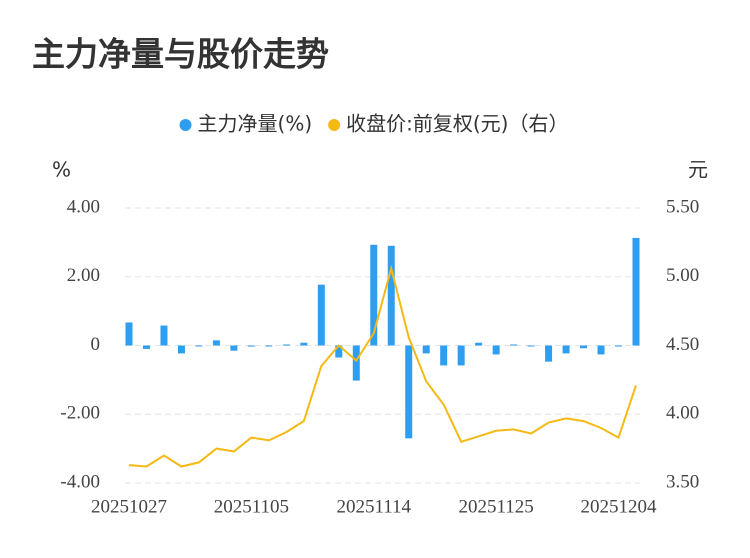 This screenshot has width=750, height=558. Describe the element at coordinates (83, 206) in the screenshot. I see `y-tick-label: 4.00` at that location.